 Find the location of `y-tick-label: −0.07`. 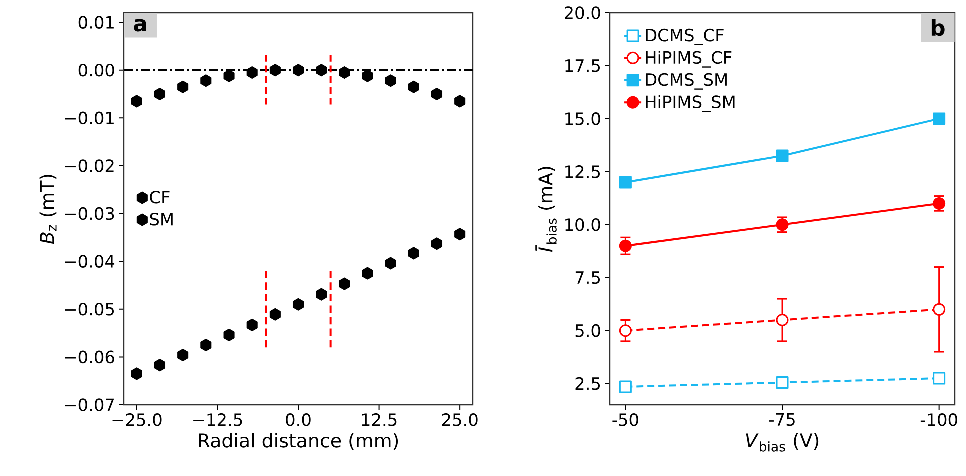

y-tick-label: −0.07 is located at coordinates (89, 405).